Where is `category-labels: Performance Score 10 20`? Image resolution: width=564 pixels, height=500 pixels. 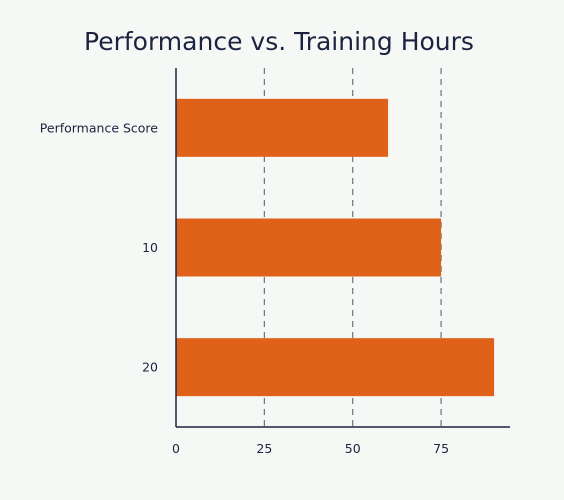 category-labels: Performance Score 10 20 is located at coordinates (99, 247).